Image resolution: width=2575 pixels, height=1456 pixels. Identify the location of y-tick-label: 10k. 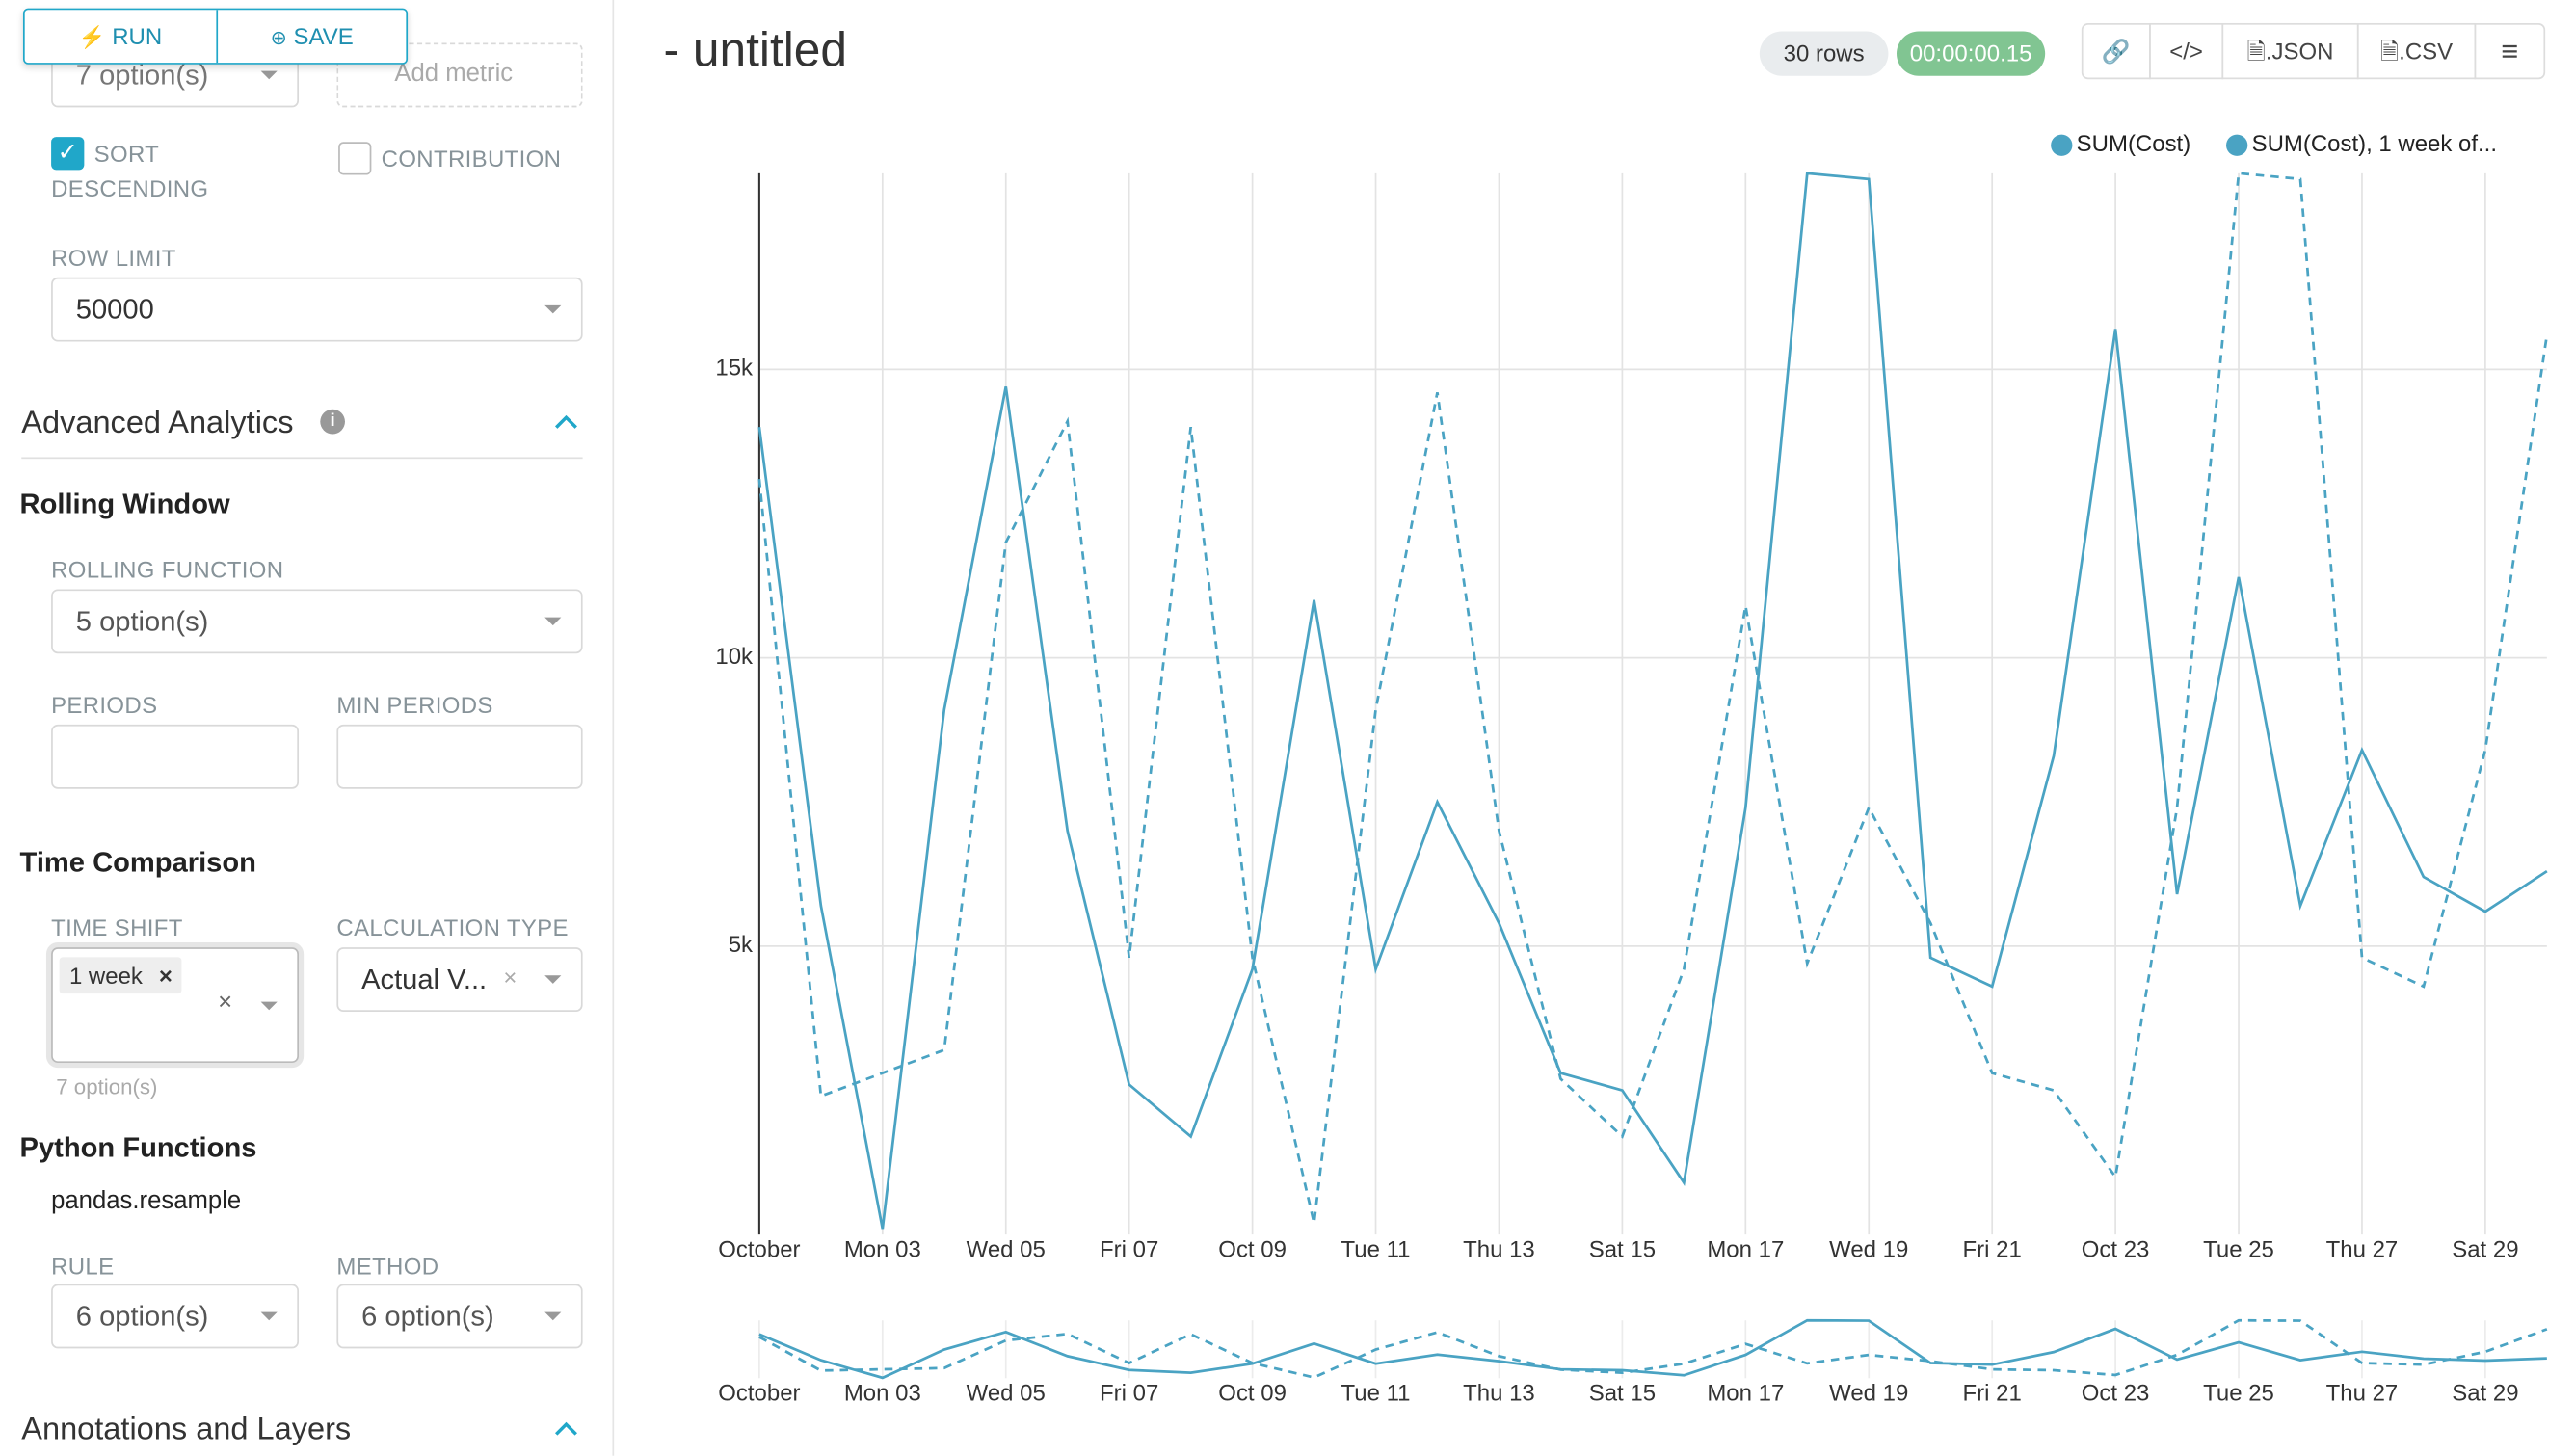
(734, 657).